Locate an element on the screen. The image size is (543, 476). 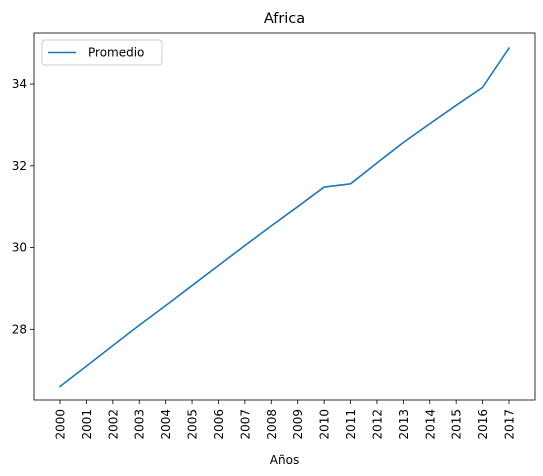
x-tick-label: 2010 is located at coordinates (325, 424).